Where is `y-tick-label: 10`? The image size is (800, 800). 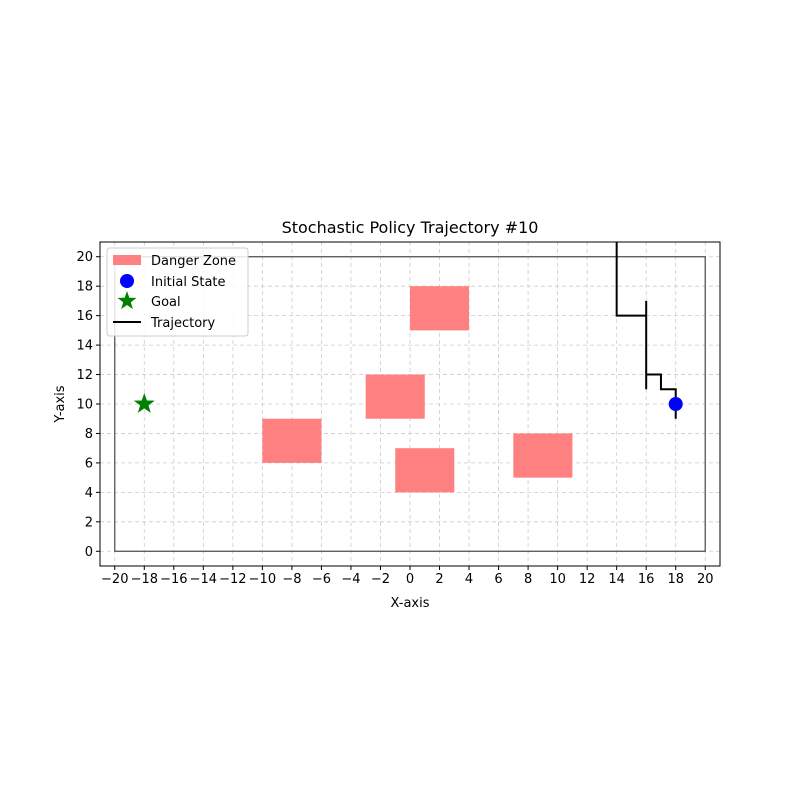
y-tick-label: 10 is located at coordinates (84, 405).